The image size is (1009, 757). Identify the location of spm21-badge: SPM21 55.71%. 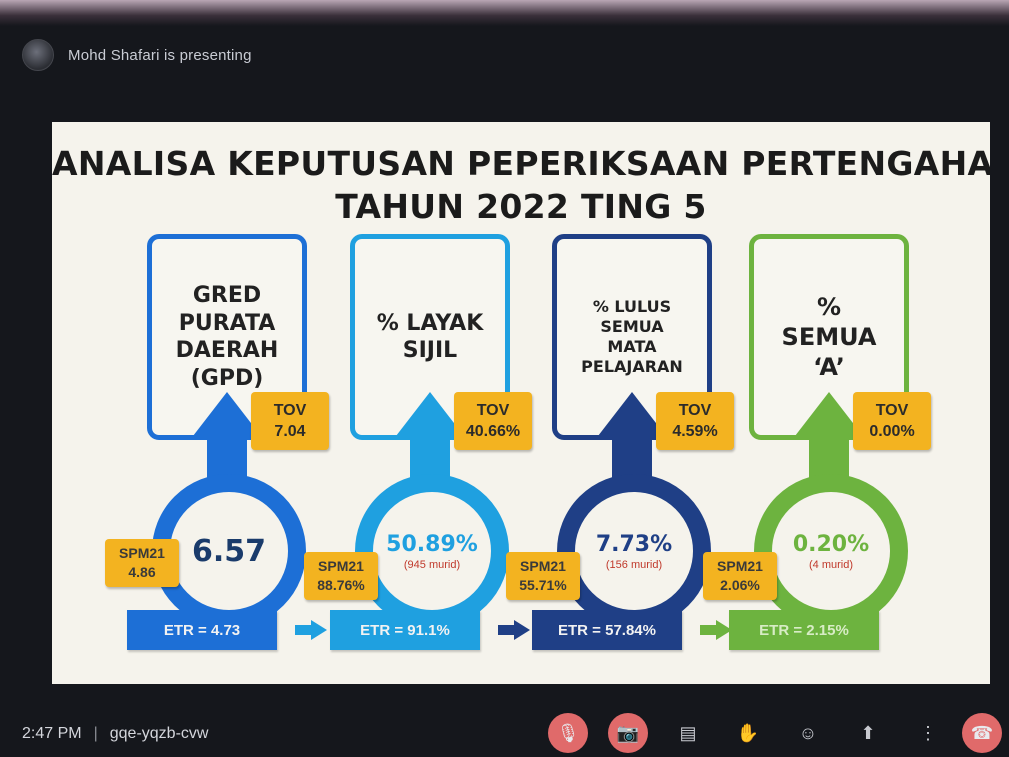
(543, 576).